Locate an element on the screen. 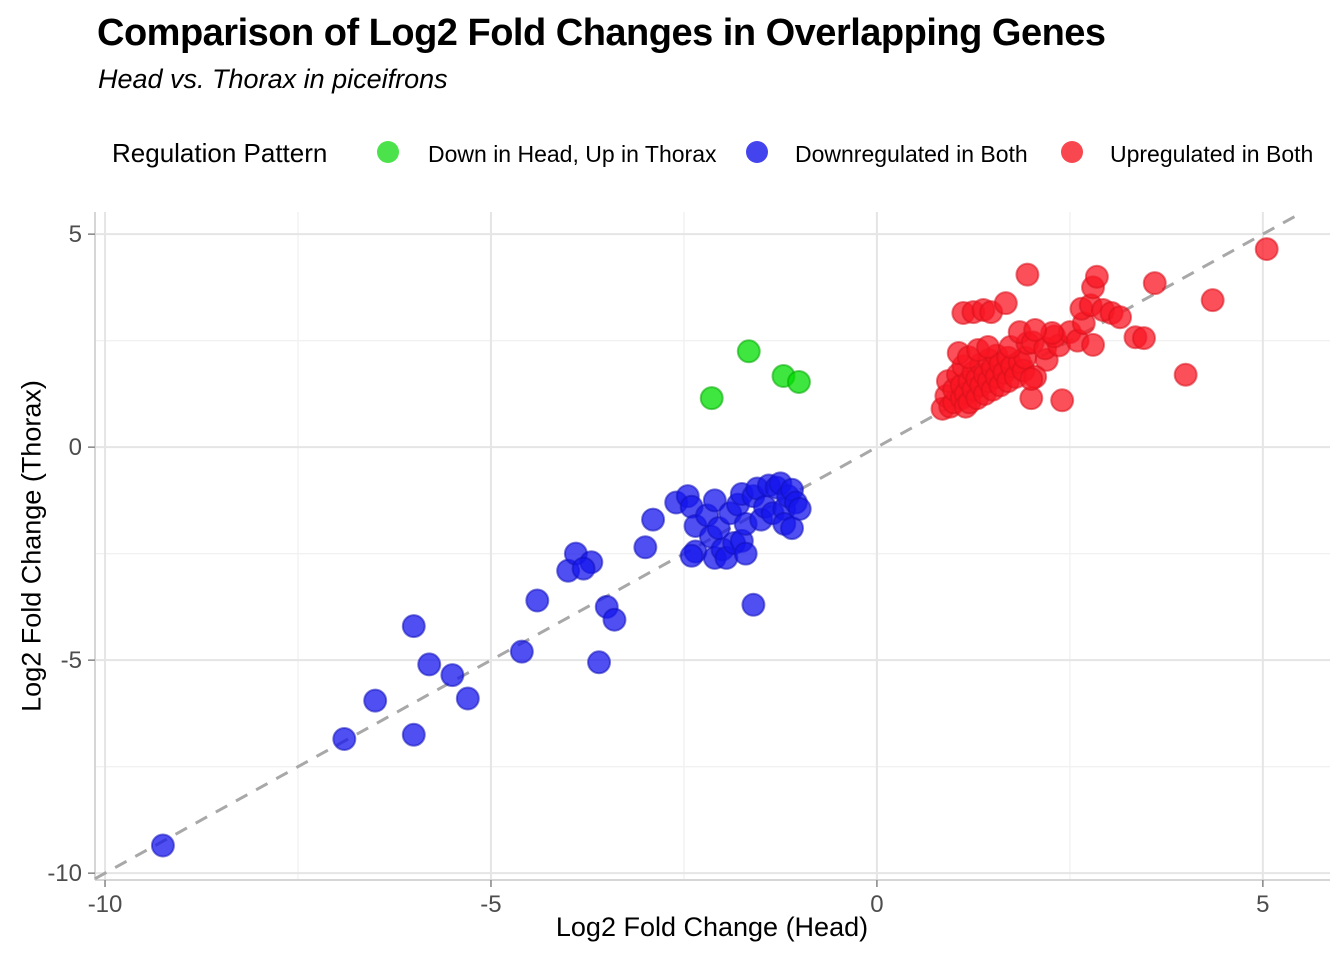 This screenshot has height=960, width=1344. legend-label-downregulated-both: Downregulated in Both is located at coordinates (911, 154).